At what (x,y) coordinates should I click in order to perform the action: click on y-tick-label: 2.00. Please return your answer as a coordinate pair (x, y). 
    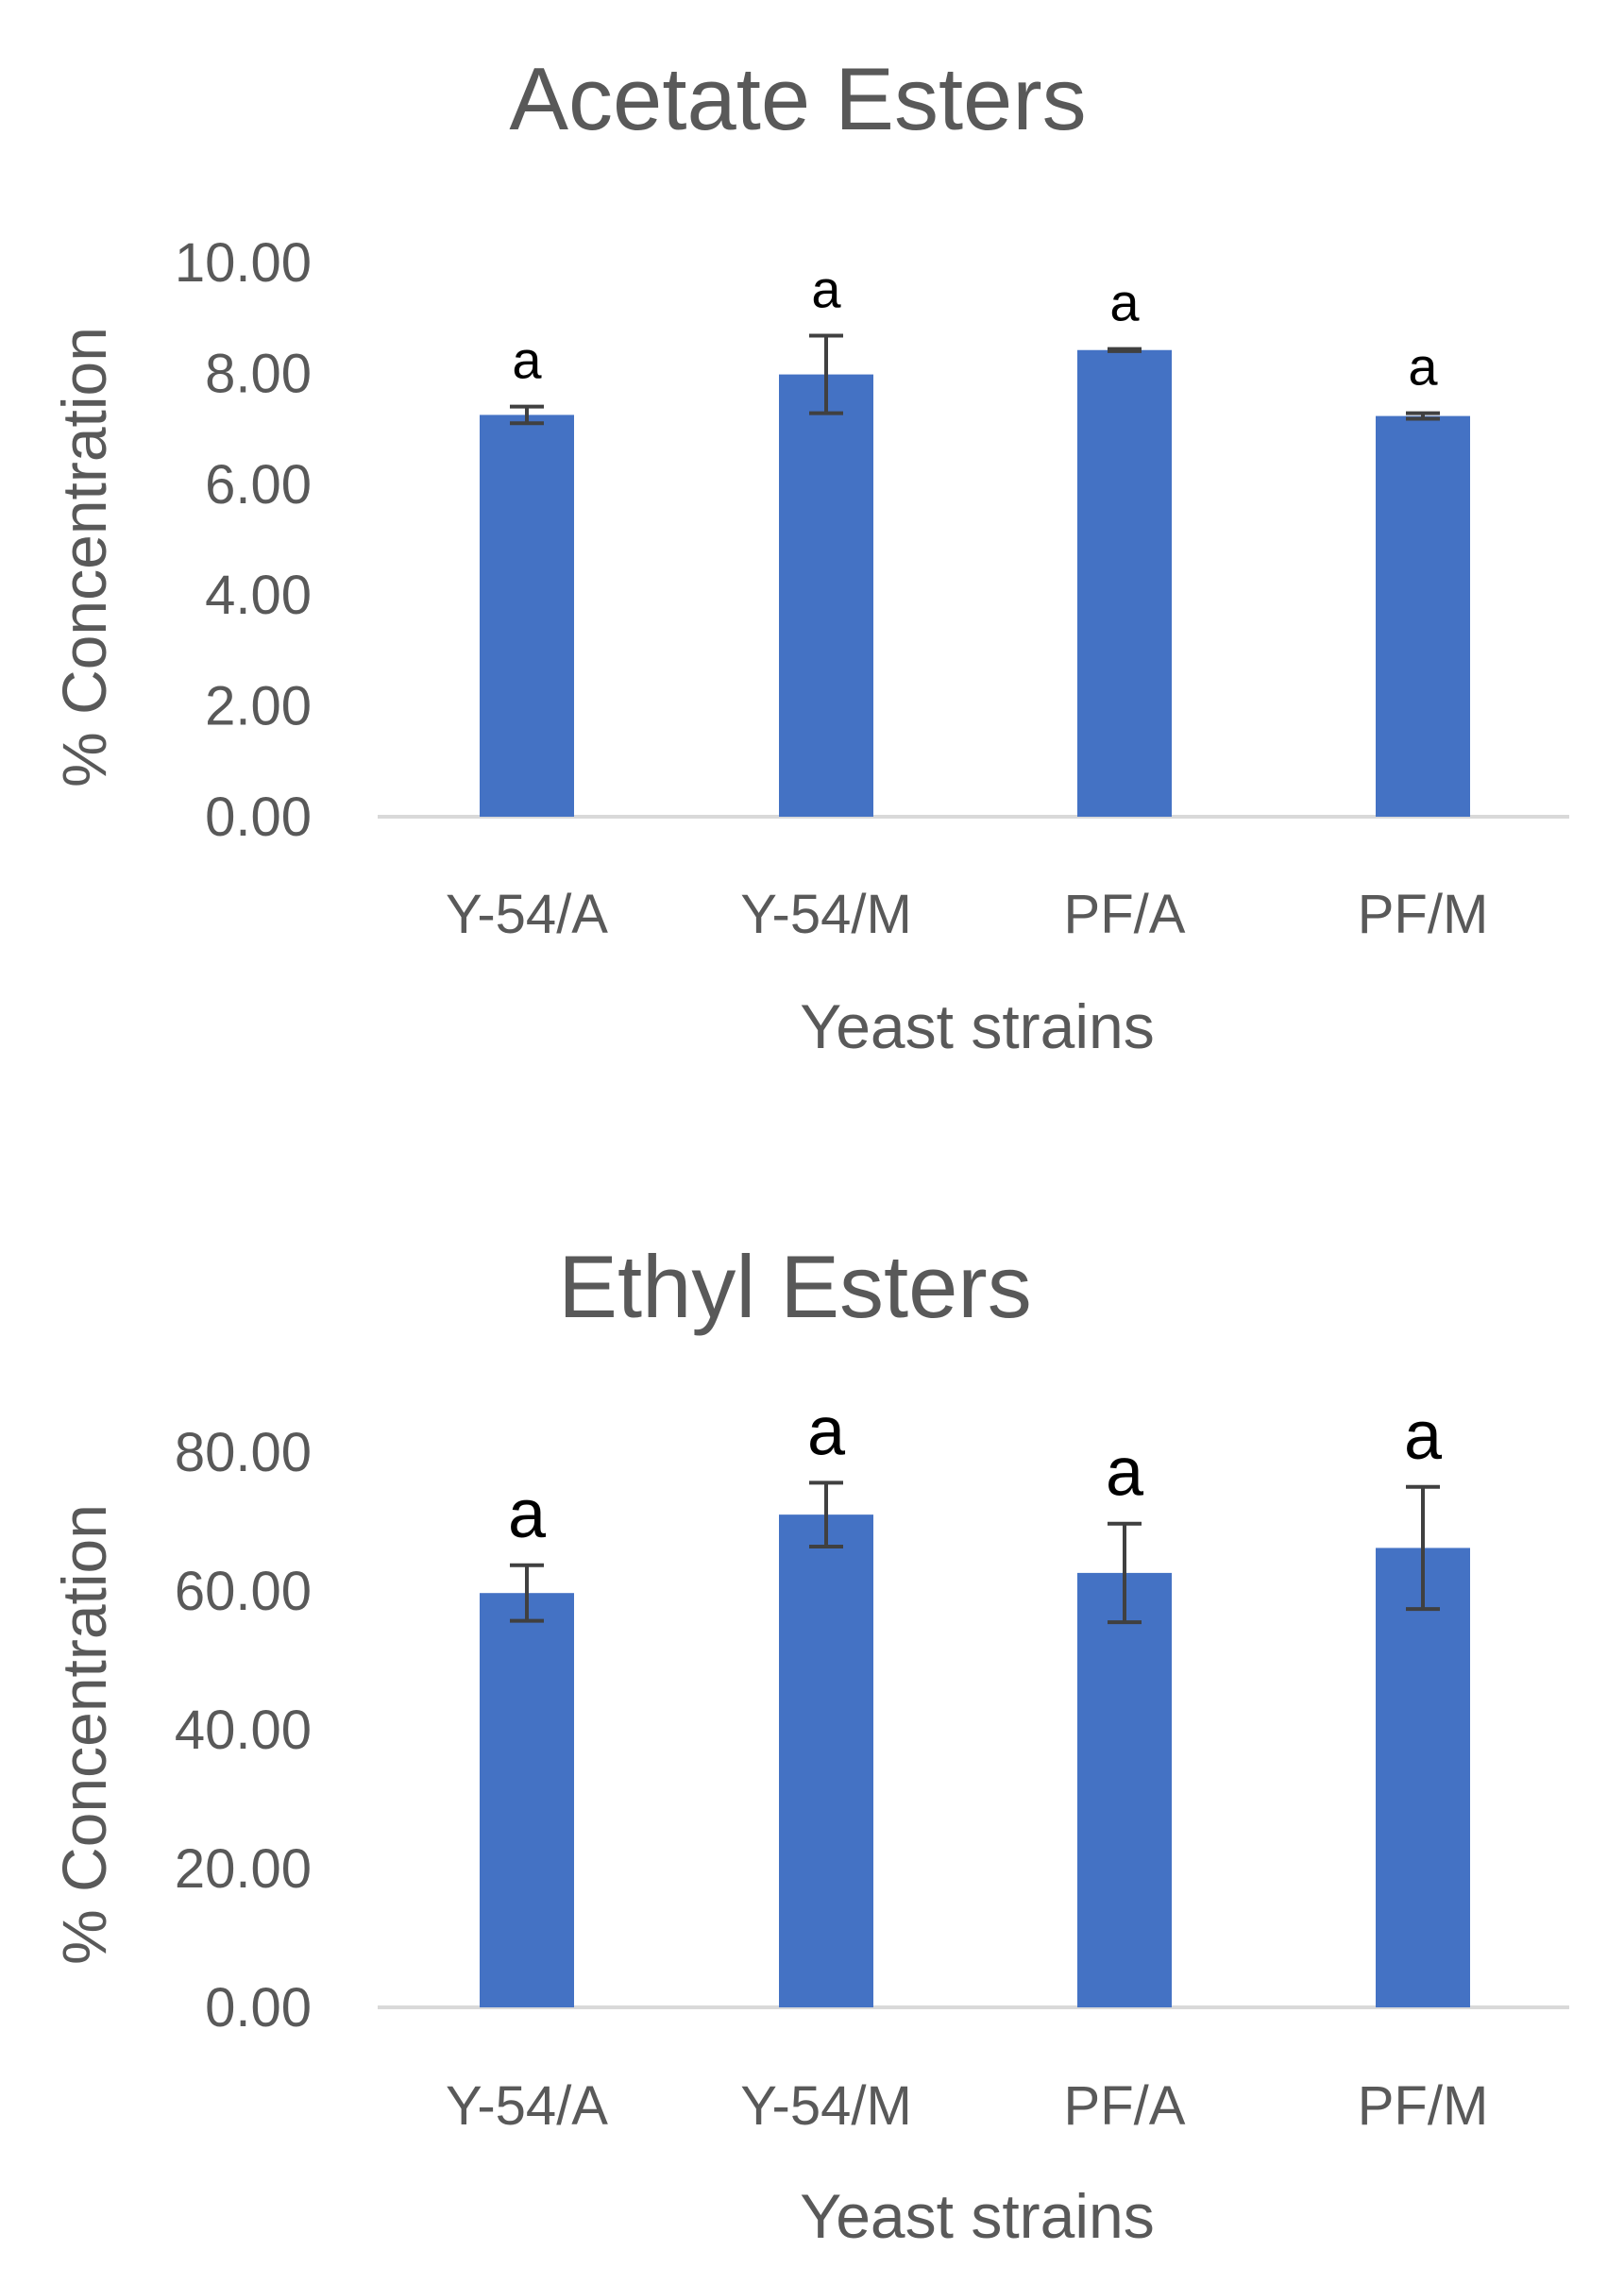
    Looking at the image, I should click on (258, 706).